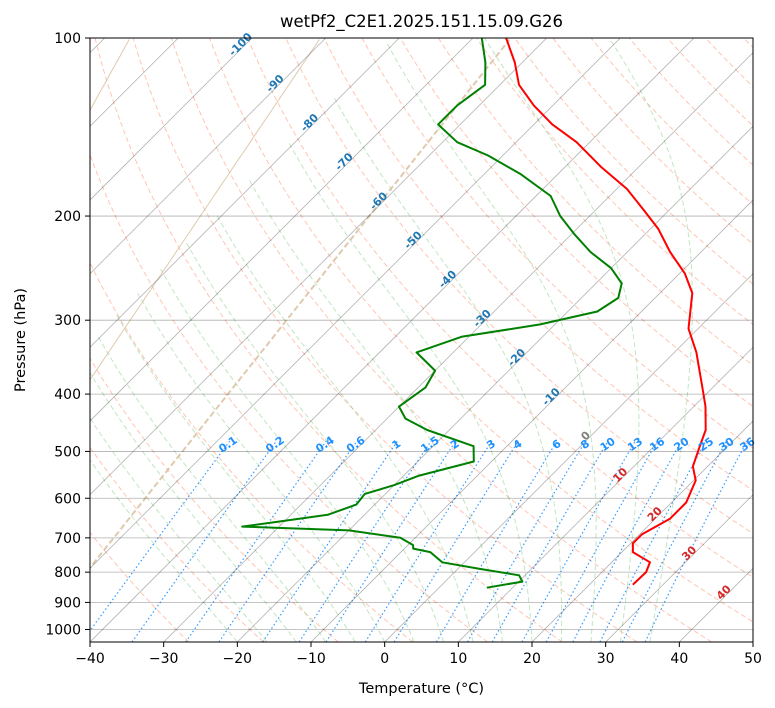 The image size is (775, 708). What do you see at coordinates (67, 217) in the screenshot?
I see `y-tick-label: 200` at bounding box center [67, 217].